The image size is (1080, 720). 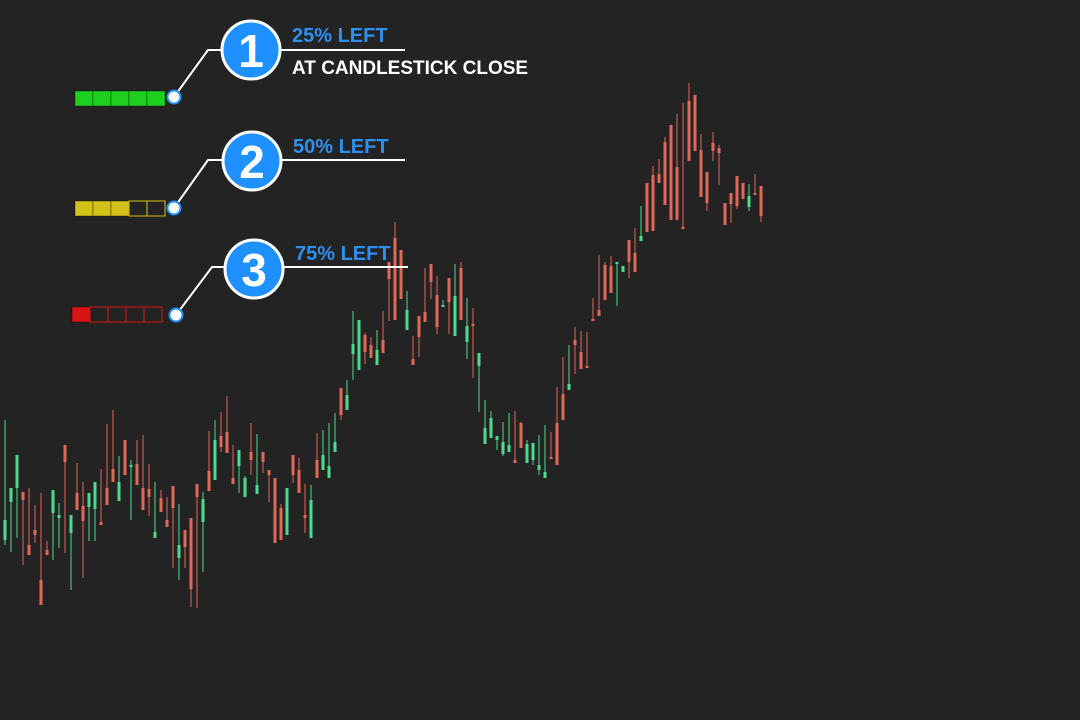 I want to click on callout-2-leader-line, so click(x=289, y=184).